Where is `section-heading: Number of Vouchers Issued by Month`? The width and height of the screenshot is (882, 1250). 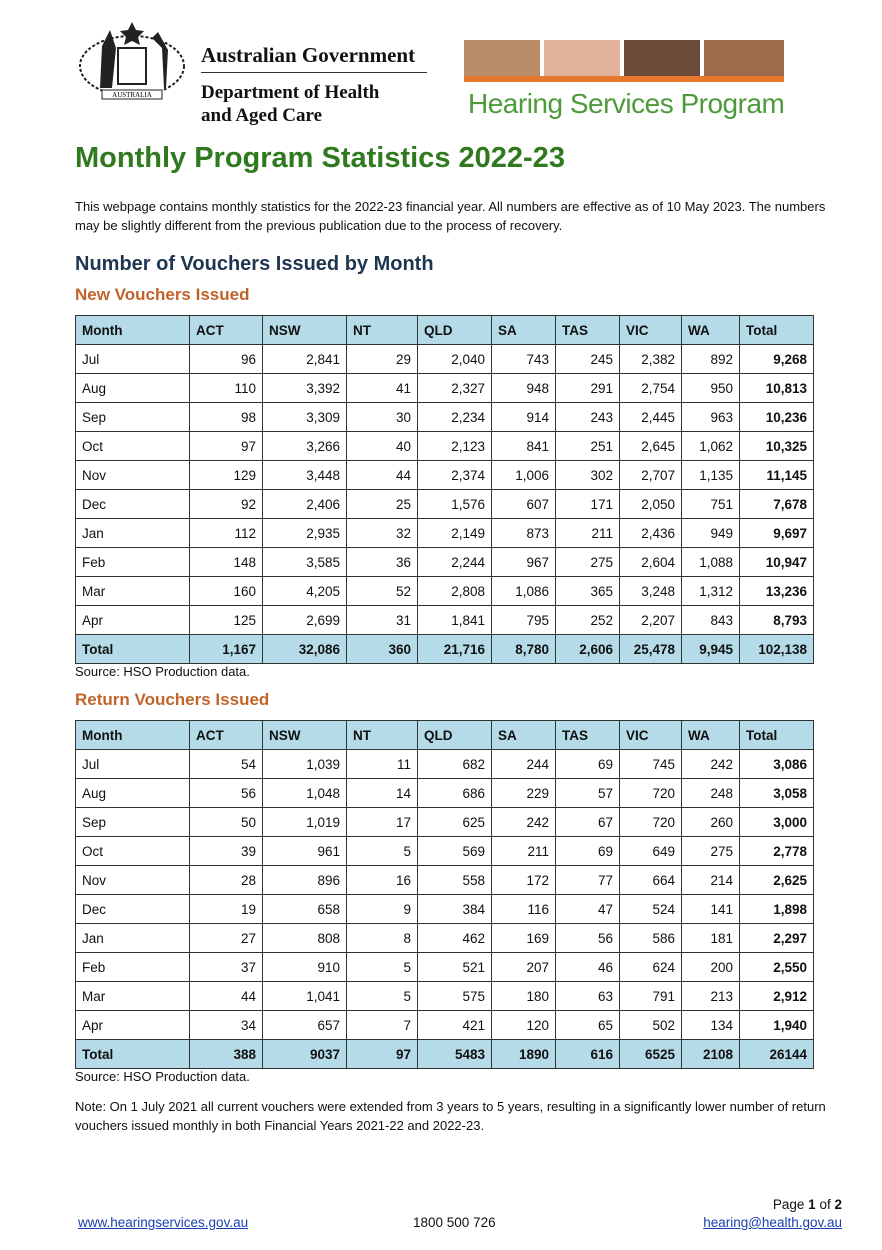
section-heading: Number of Vouchers Issued by Month is located at coordinates (254, 264).